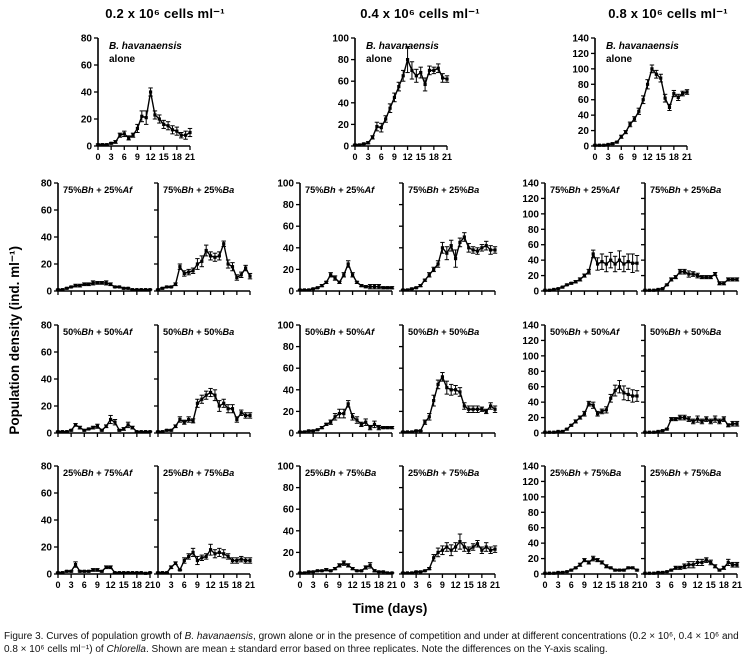 The width and height of the screenshot is (750, 670). What do you see at coordinates (165, 13) in the screenshot?
I see `column-header-02: 0.2 x 10⁶ cells ml⁻¹` at bounding box center [165, 13].